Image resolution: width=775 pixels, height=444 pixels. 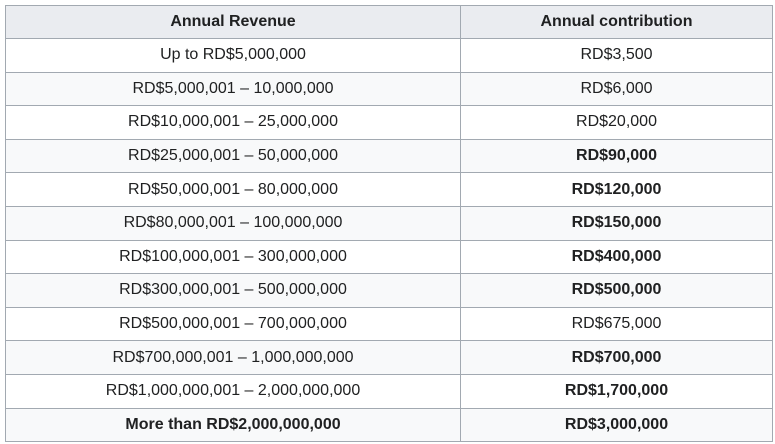 I want to click on revenue-cell: RD$300,000,001 – 500,000,000, so click(x=233, y=290).